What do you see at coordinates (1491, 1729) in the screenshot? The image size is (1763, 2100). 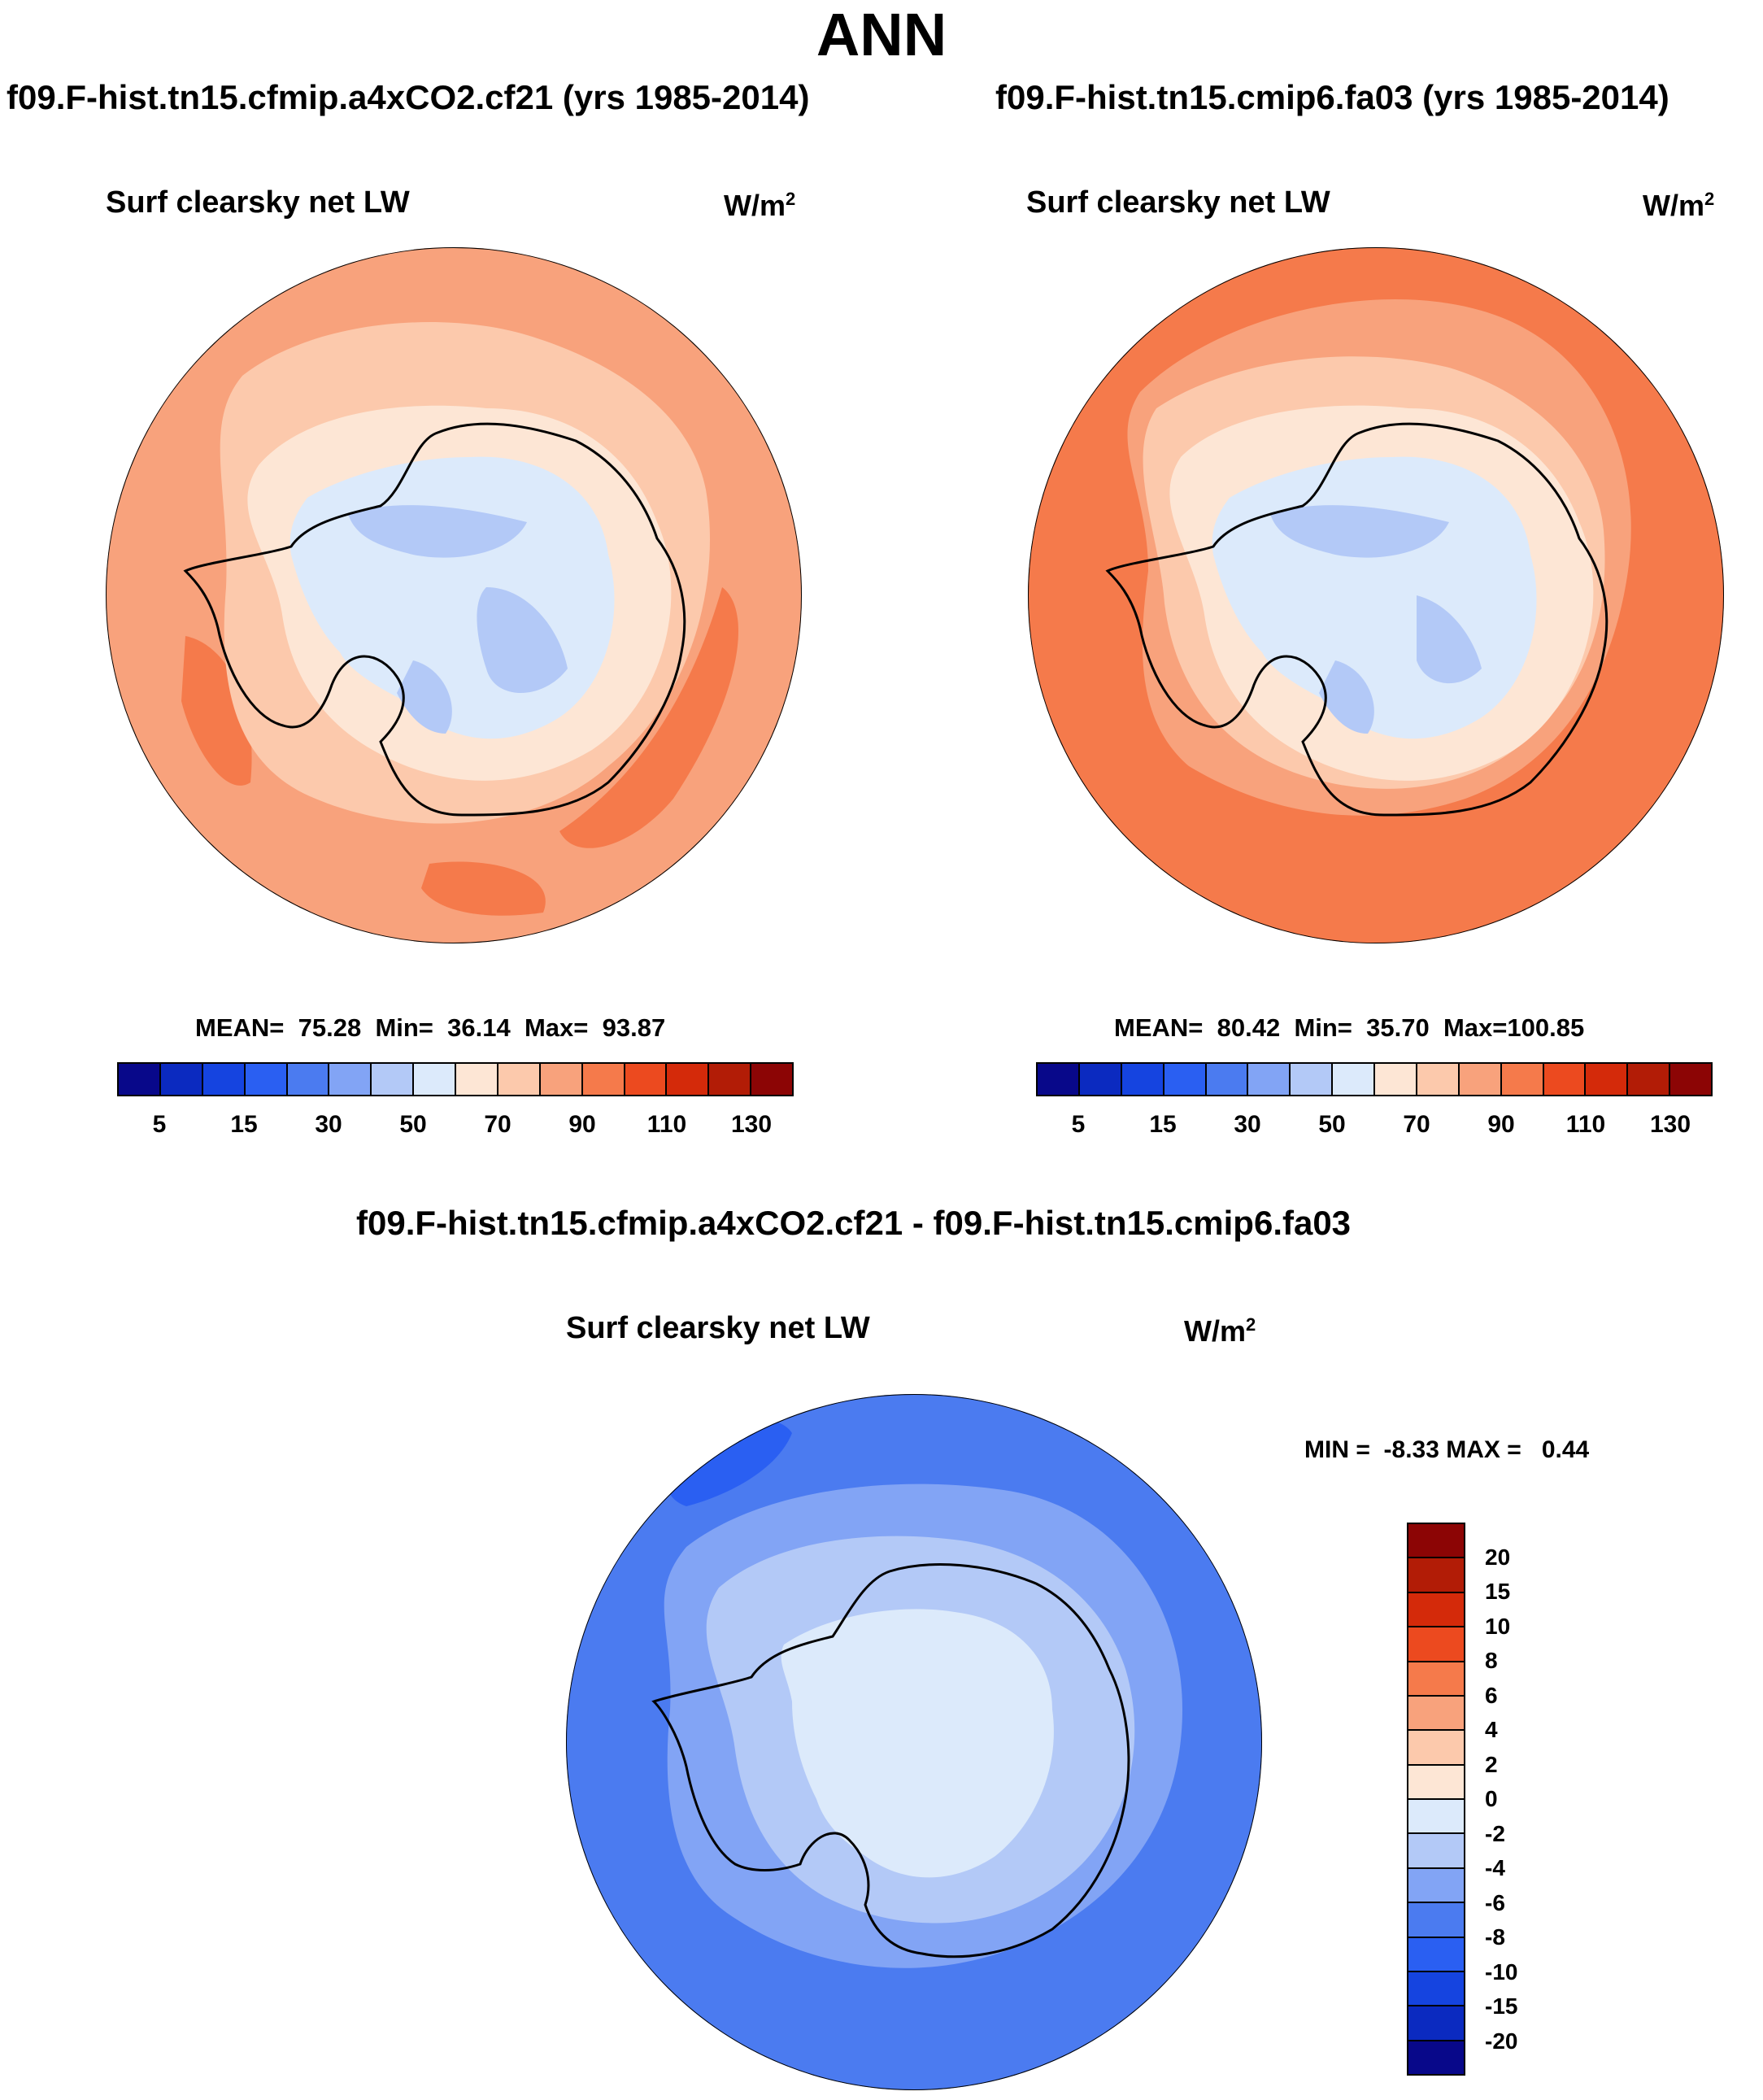 I see `colorbar-tick-label: 4` at bounding box center [1491, 1729].